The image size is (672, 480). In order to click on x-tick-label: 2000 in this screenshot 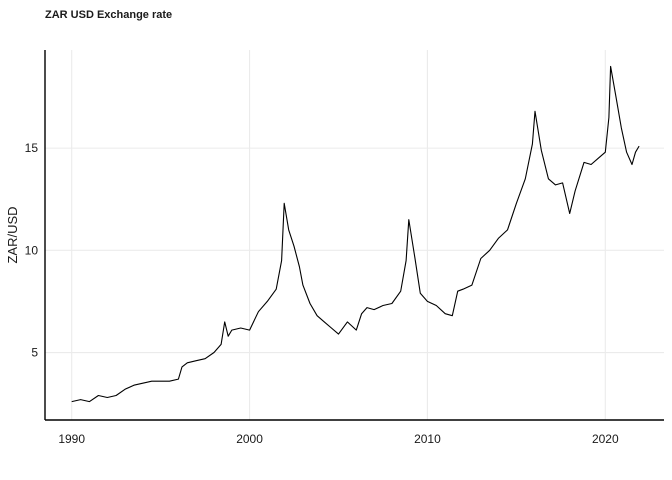, I will do `click(249, 439)`.